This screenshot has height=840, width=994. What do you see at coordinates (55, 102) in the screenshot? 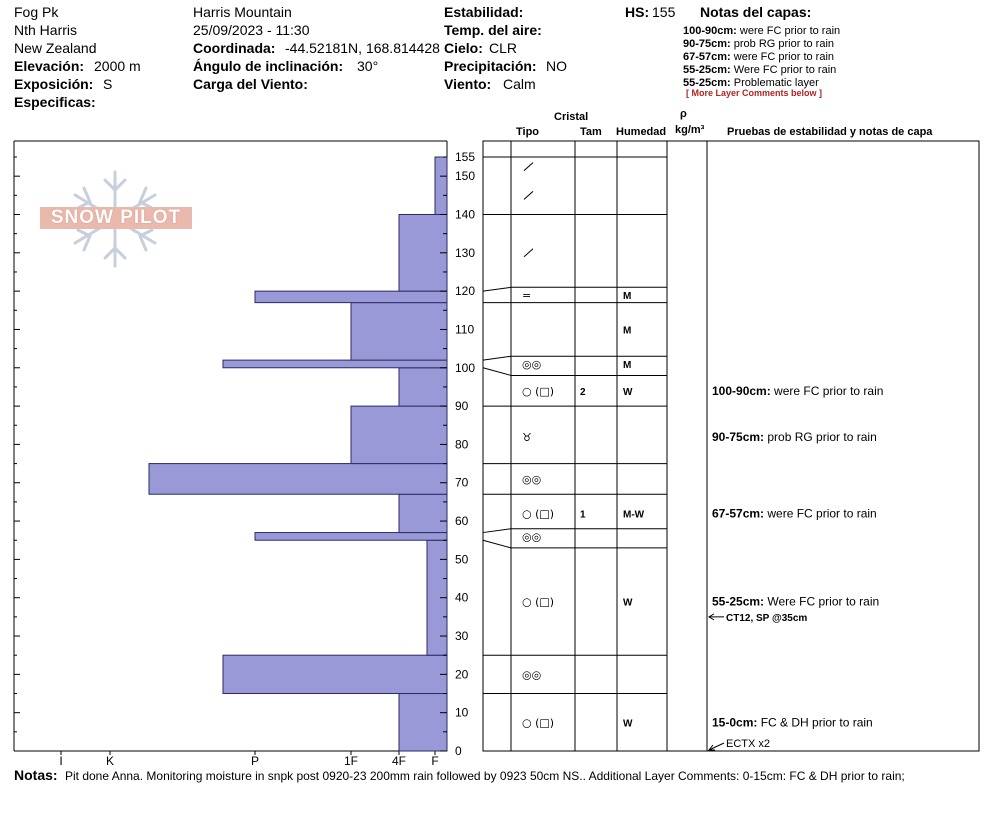
I see `specifics-label: Especificas:` at bounding box center [55, 102].